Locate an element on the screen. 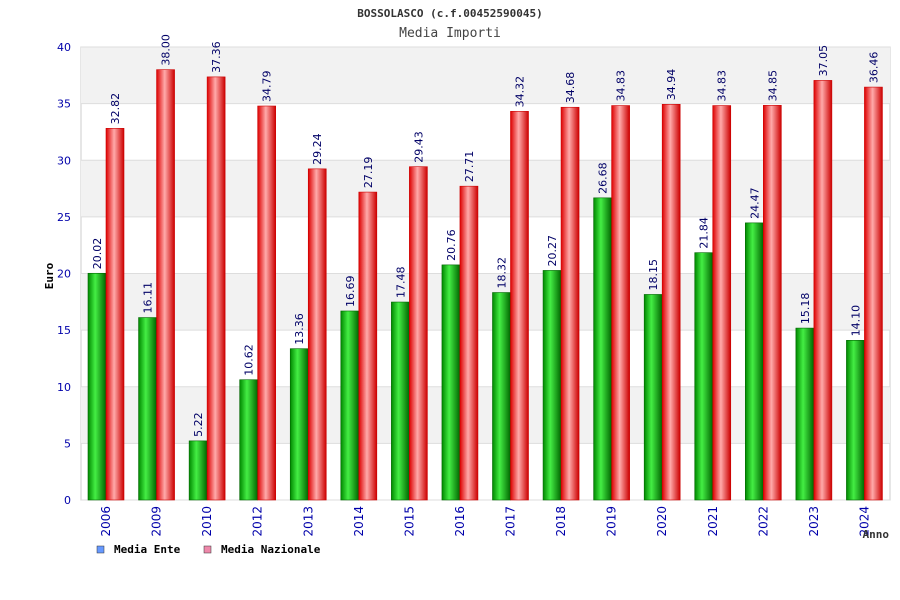  value-label: 34.68 is located at coordinates (570, 88).